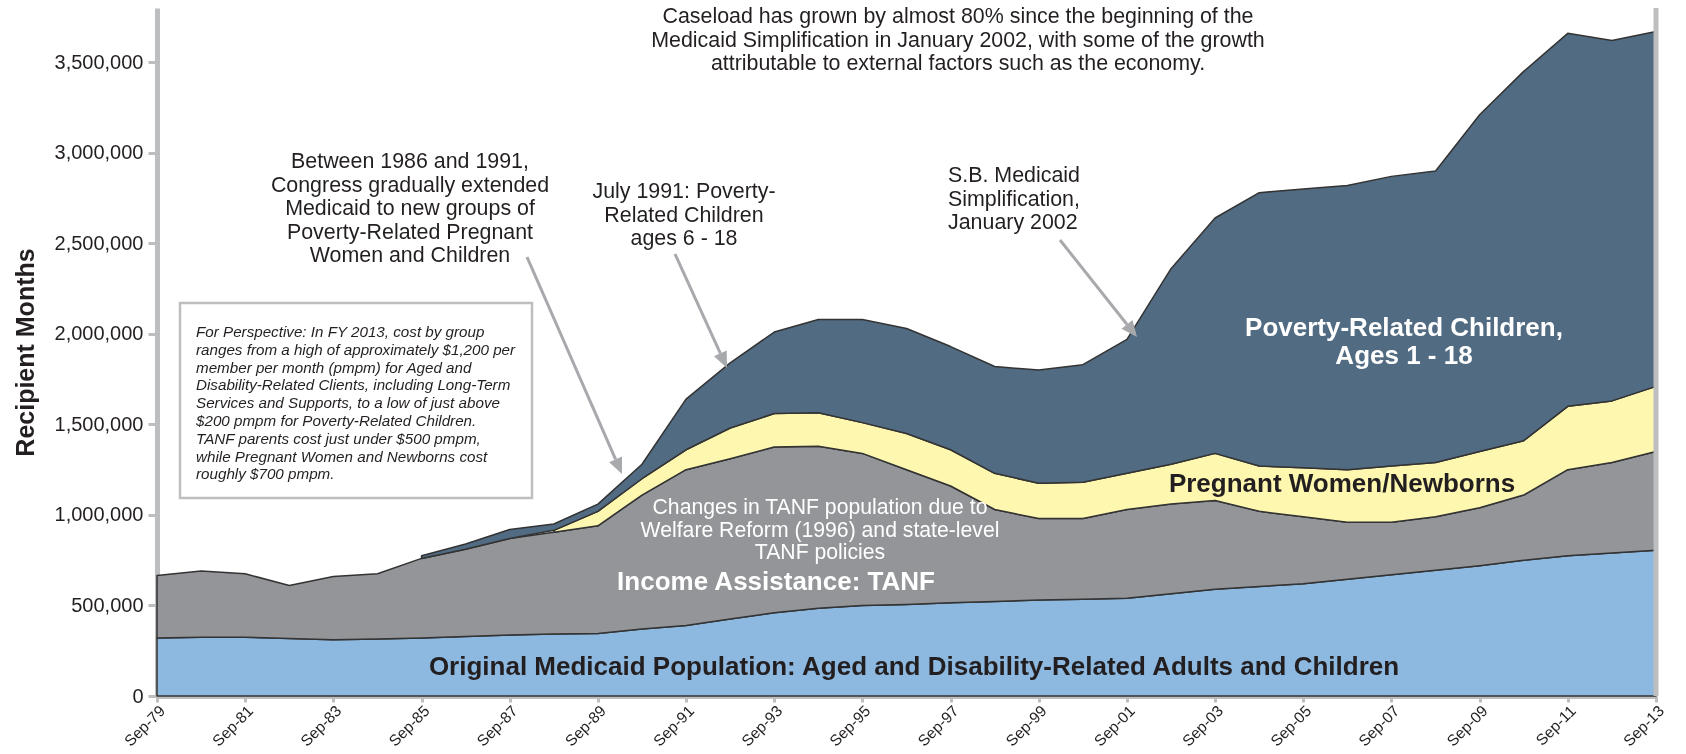  I want to click on y-tick-label: 0, so click(138, 695).